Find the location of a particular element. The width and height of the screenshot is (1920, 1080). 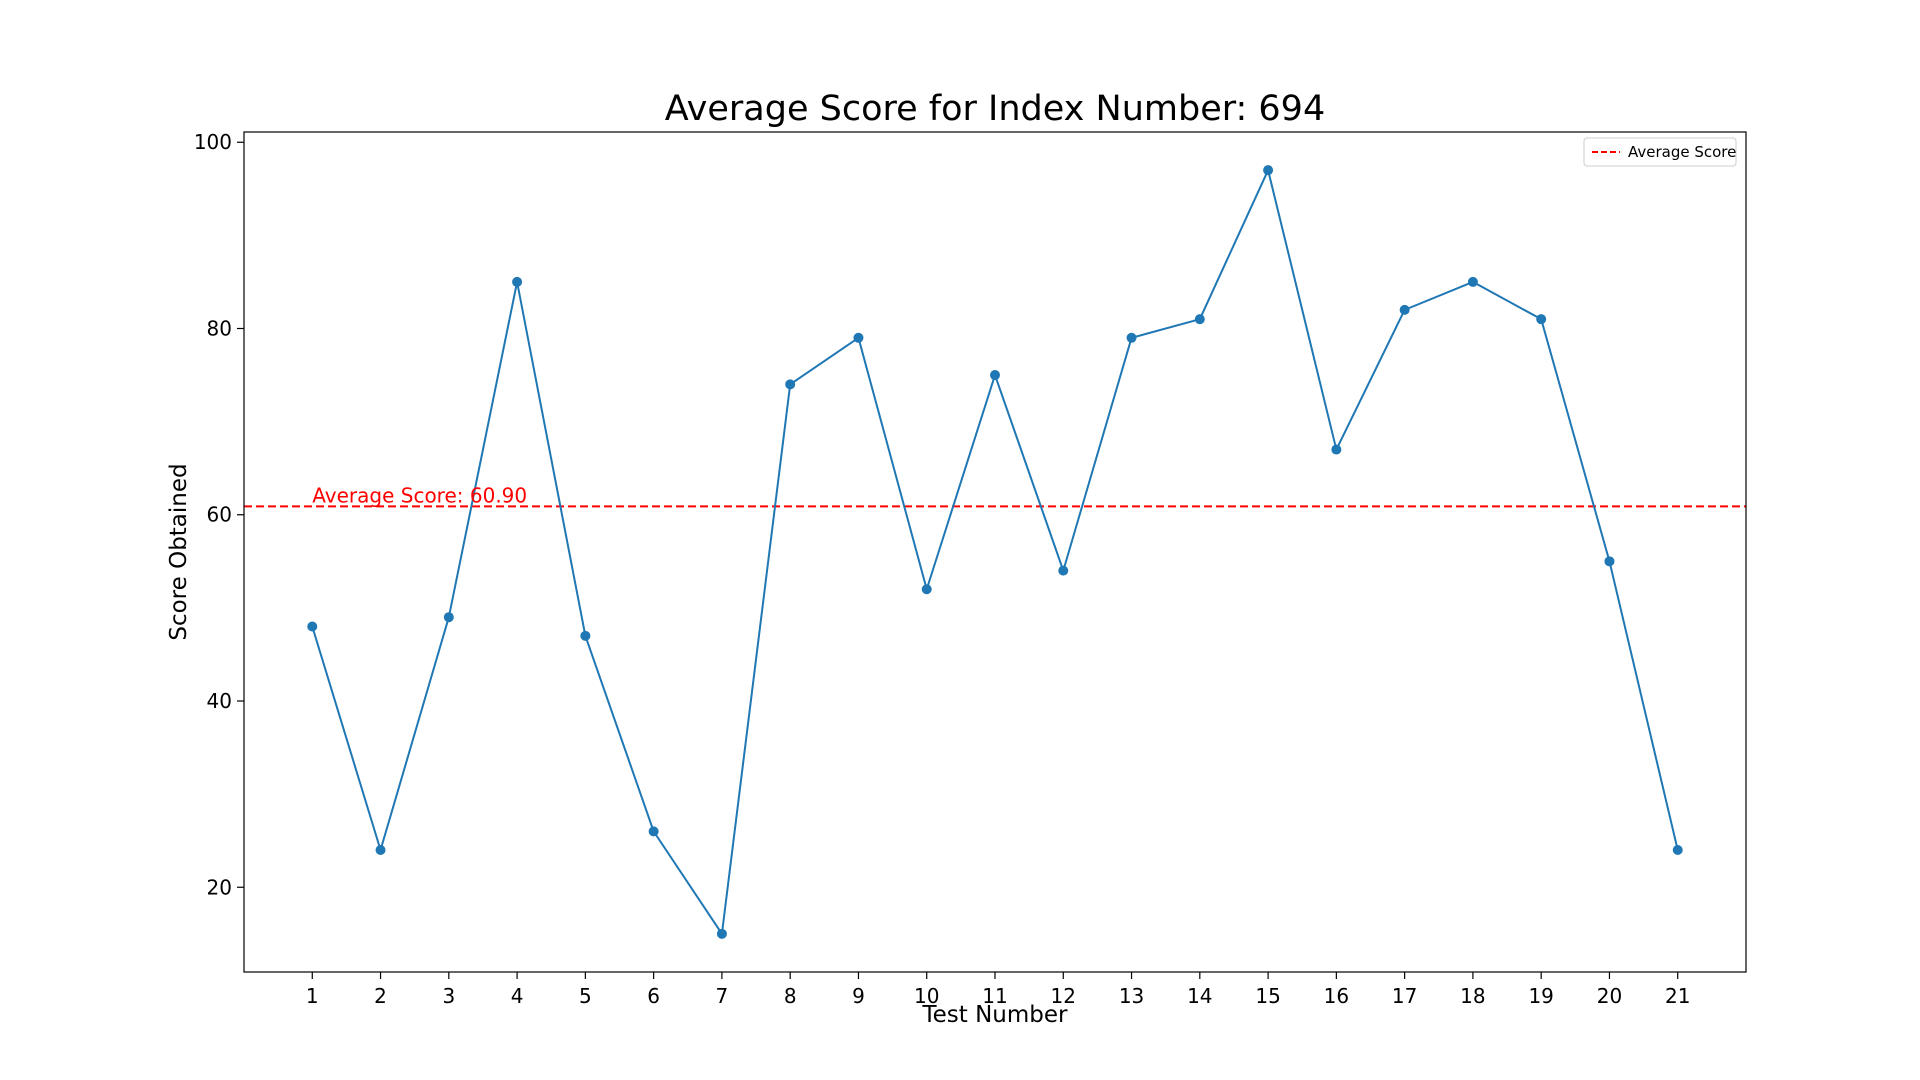

x-tick-label: 16 is located at coordinates (1336, 996).